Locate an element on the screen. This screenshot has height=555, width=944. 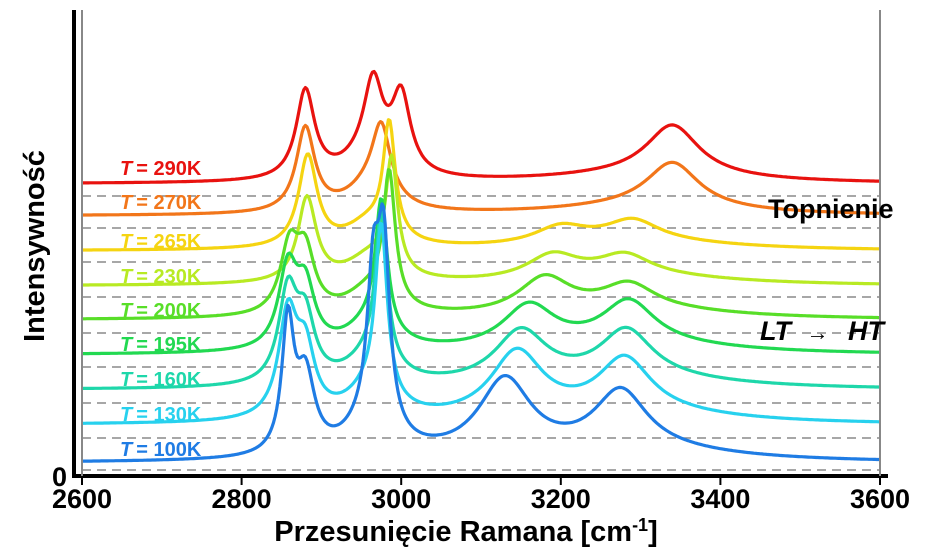
series-label-8: T = 100K is located at coordinates (161, 450).